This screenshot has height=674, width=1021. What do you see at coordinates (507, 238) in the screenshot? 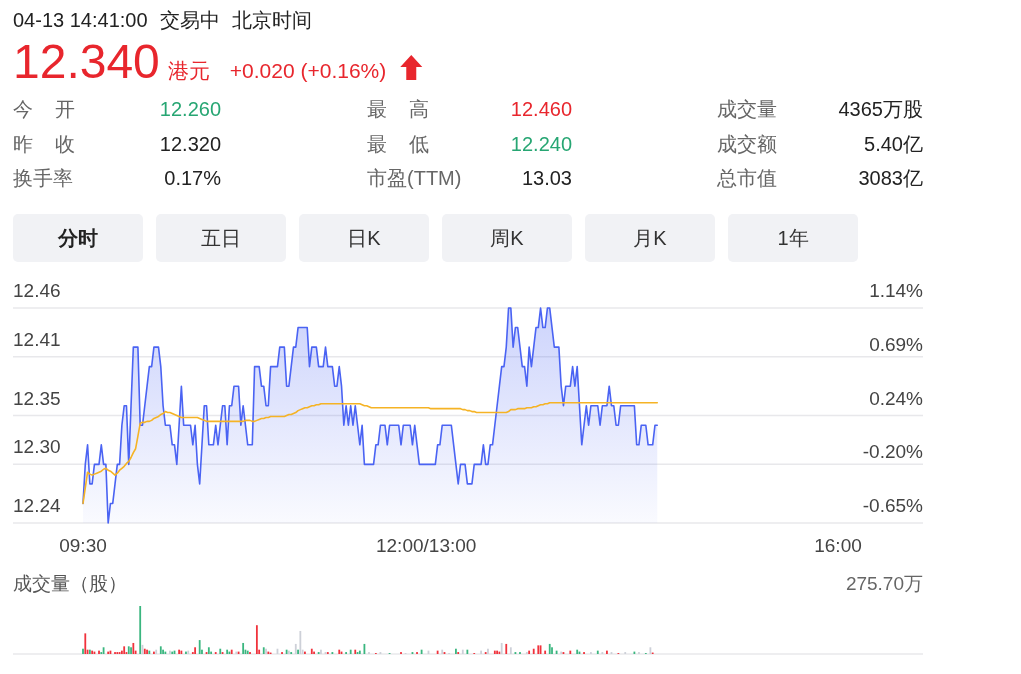
I see `text: 周K` at bounding box center [507, 238].